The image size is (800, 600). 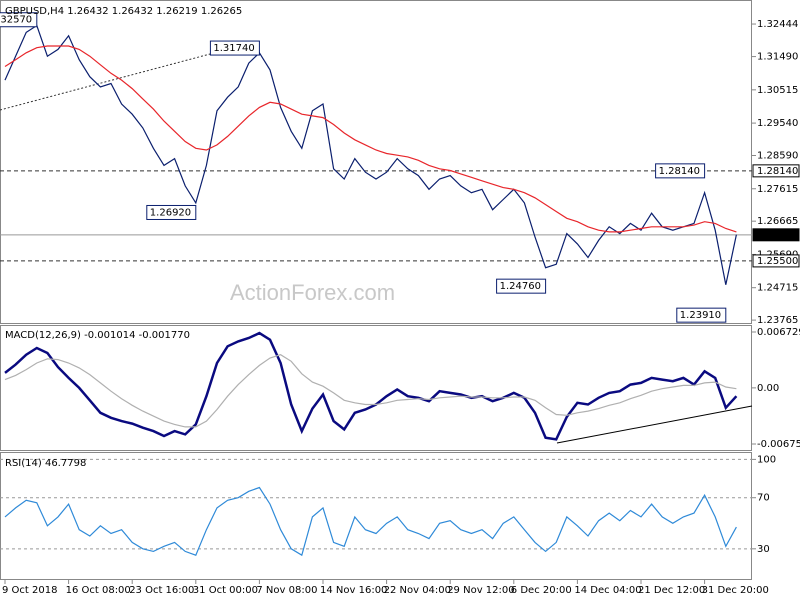 I want to click on y-tick-label: 1.28590, so click(x=777, y=156).